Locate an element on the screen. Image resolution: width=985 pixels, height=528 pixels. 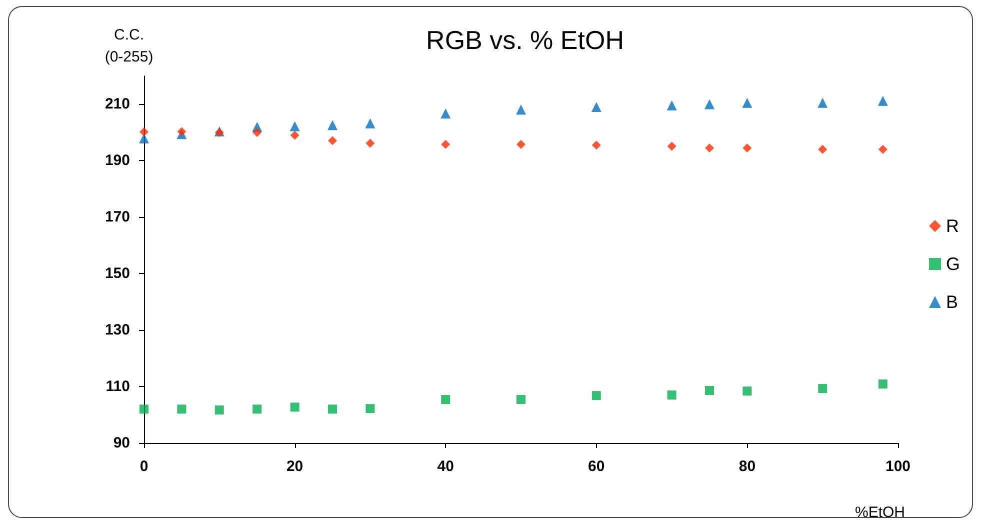
legend-label: G is located at coordinates (953, 264).